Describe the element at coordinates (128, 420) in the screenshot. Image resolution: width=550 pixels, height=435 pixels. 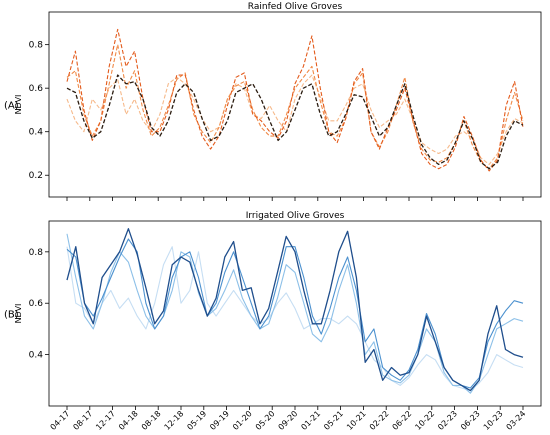
I see `x-tick-label: 04-18` at that location.